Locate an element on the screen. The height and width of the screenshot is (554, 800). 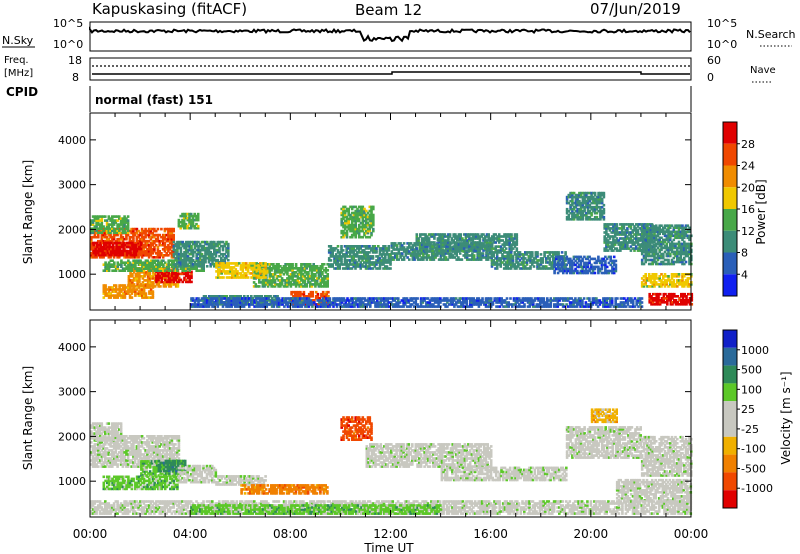
nave-label: Nave is located at coordinates (763, 70).